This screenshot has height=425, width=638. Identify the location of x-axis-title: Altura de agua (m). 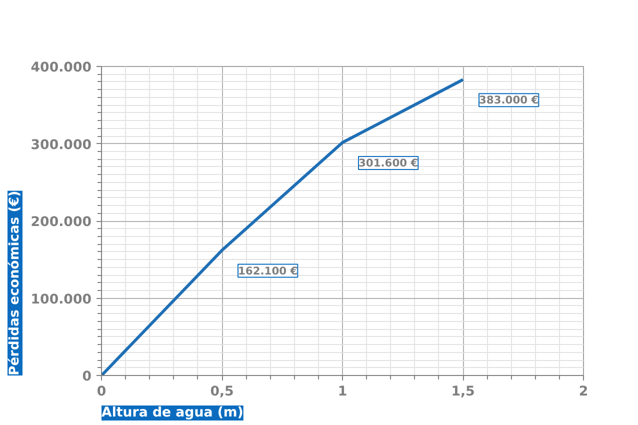
(173, 413).